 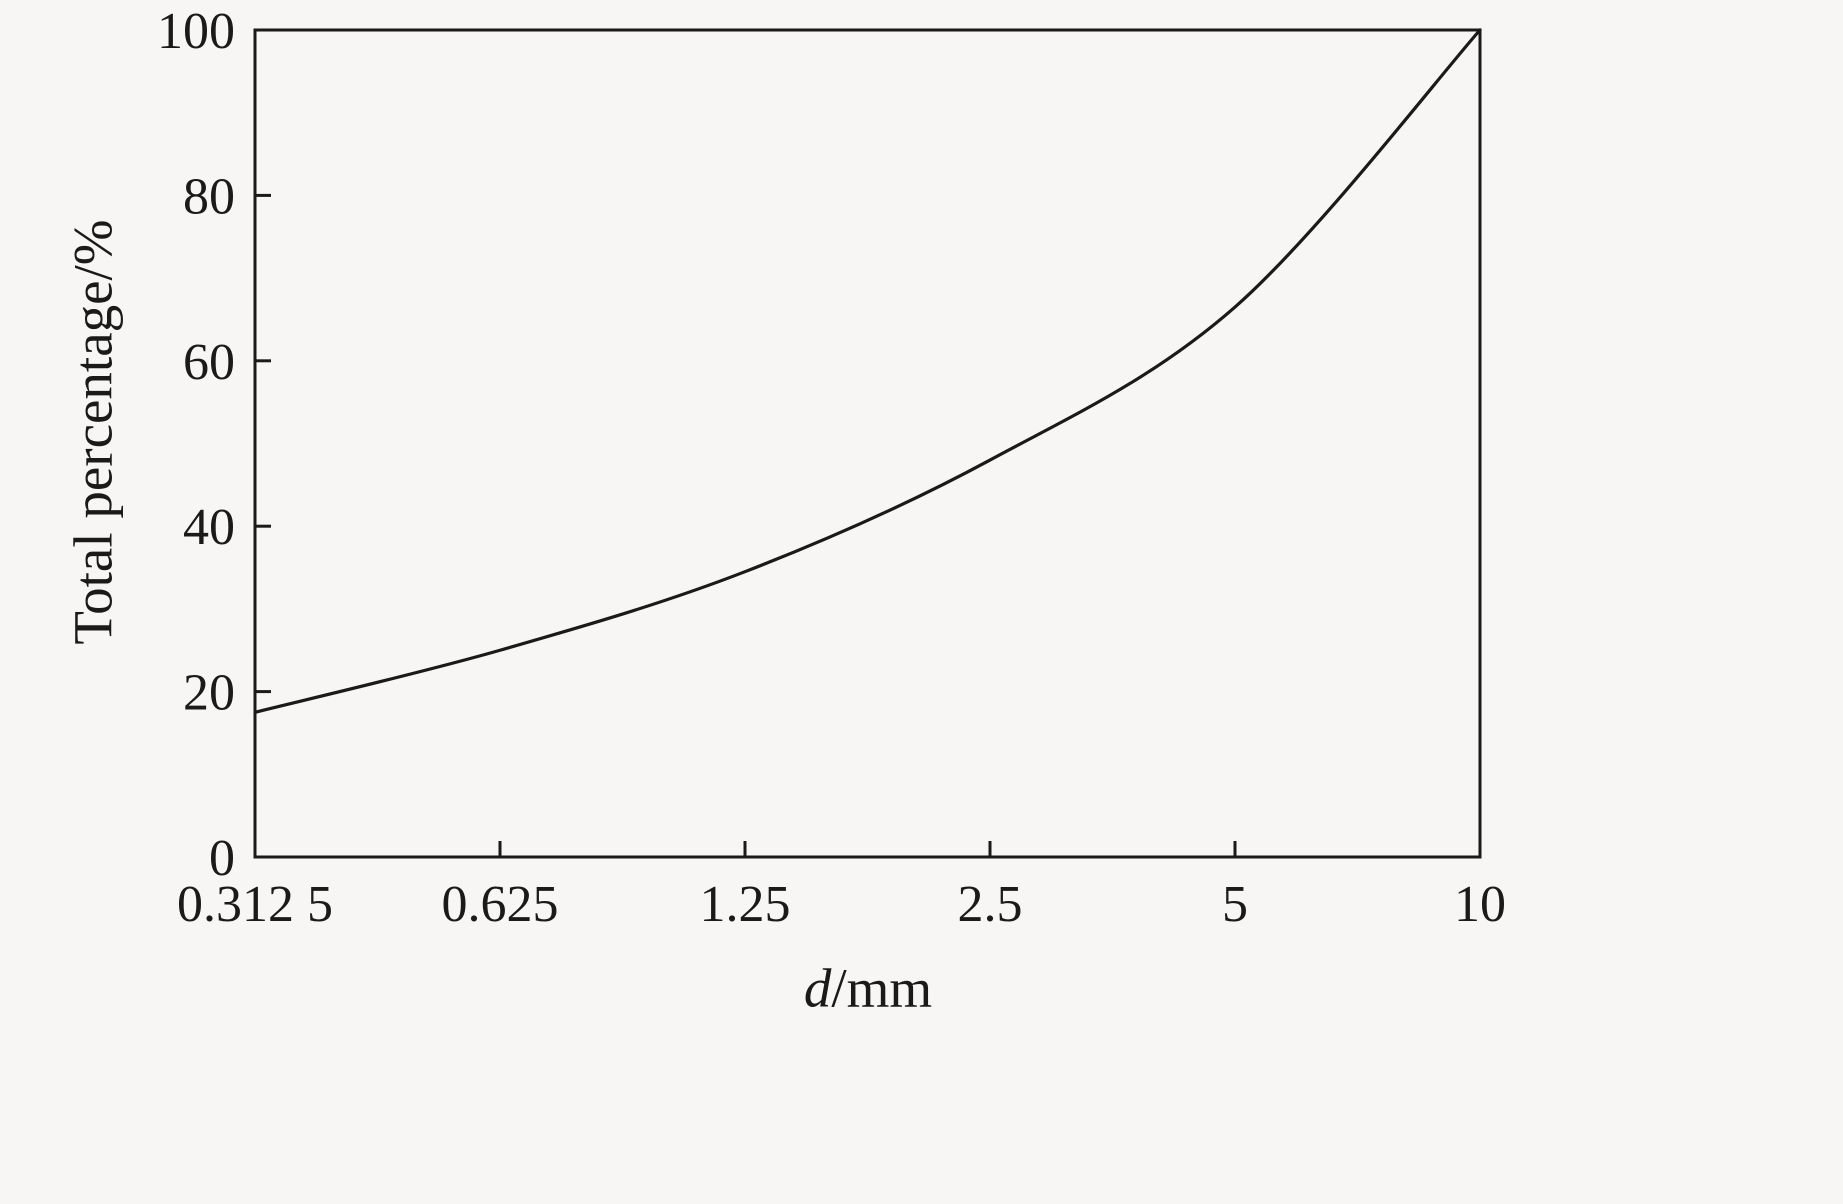 What do you see at coordinates (990, 904) in the screenshot?
I see `x-tick-label: 2.5` at bounding box center [990, 904].